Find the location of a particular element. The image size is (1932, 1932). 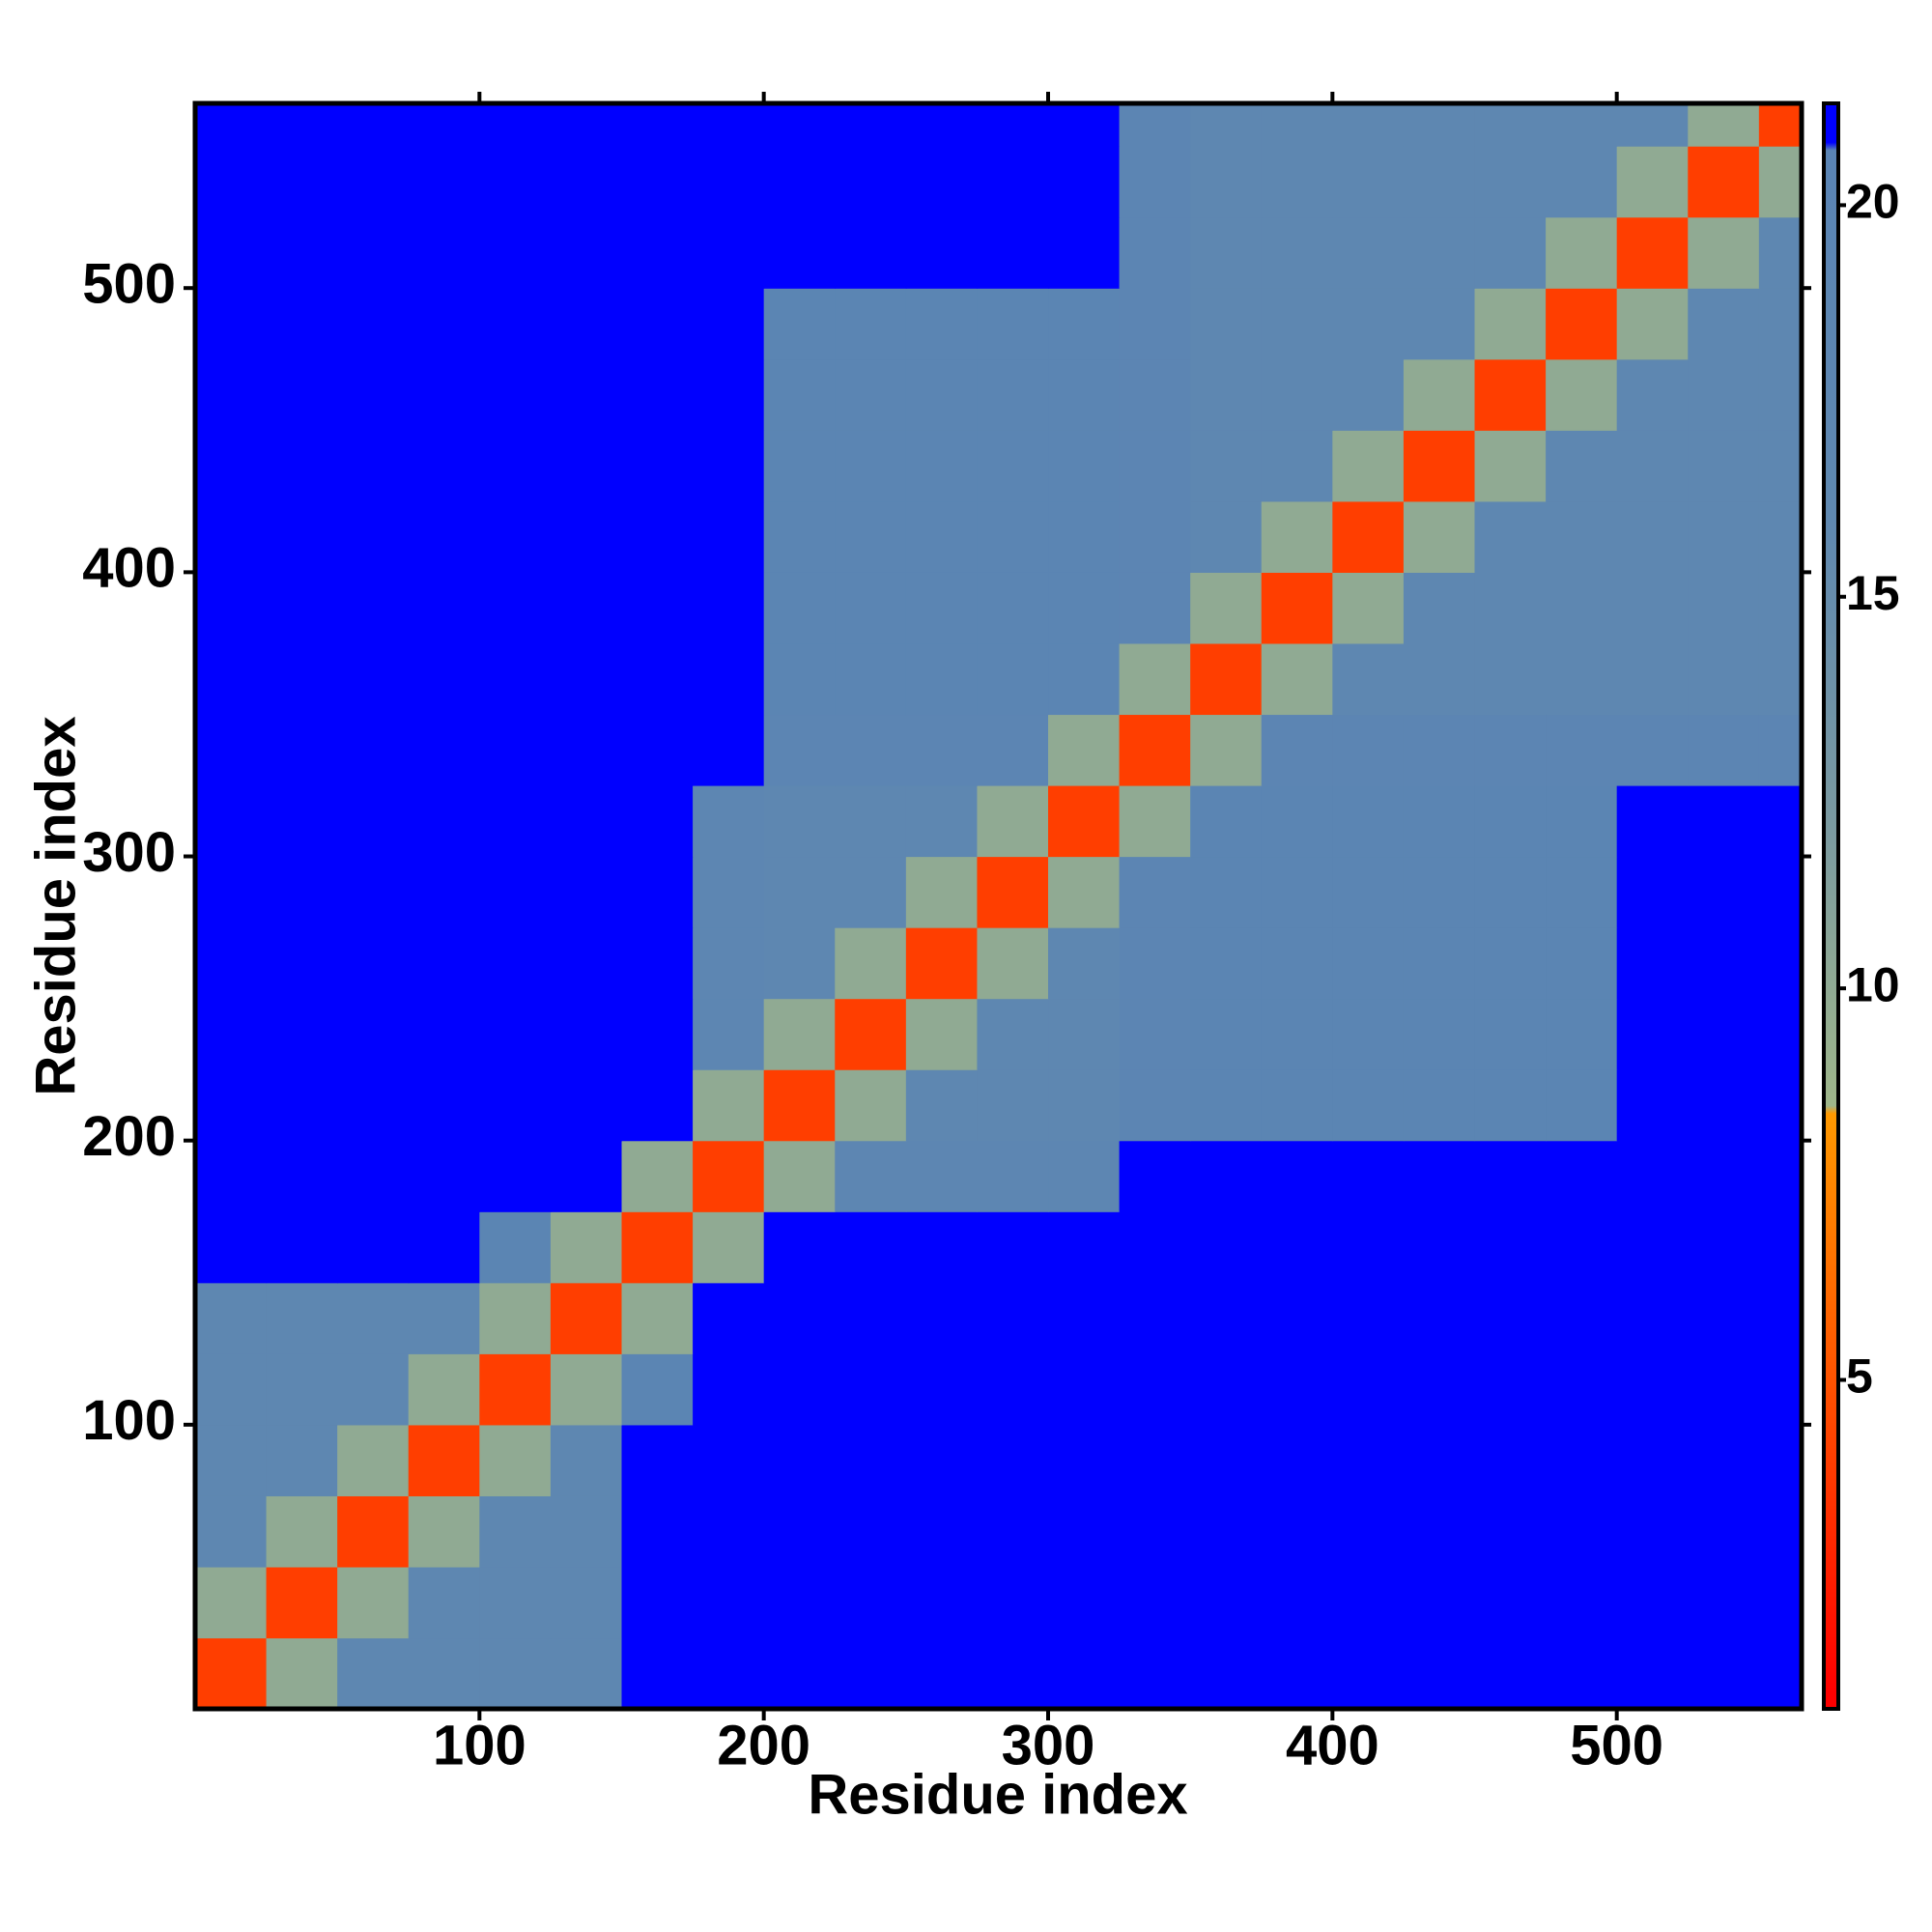

colorbar-tick-label: 20 is located at coordinates (1873, 202).